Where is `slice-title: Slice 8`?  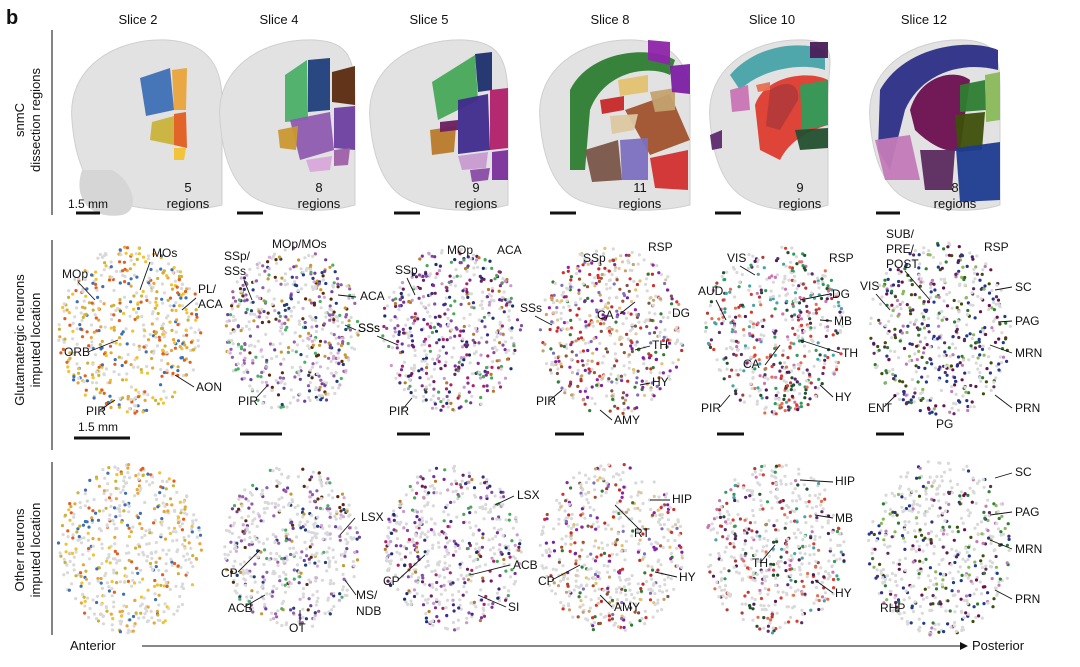 slice-title: Slice 8 is located at coordinates (609, 19).